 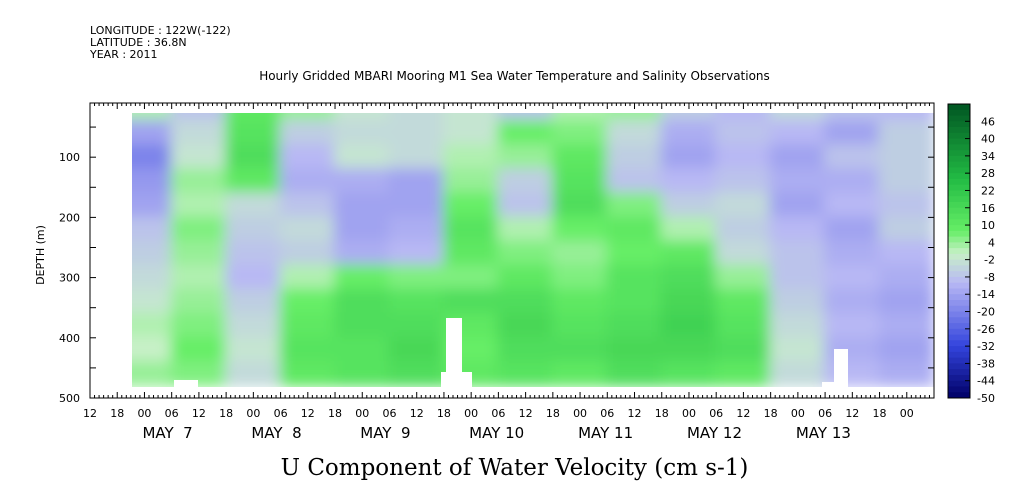 I want to click on colorbar-label: 22, so click(x=988, y=190).